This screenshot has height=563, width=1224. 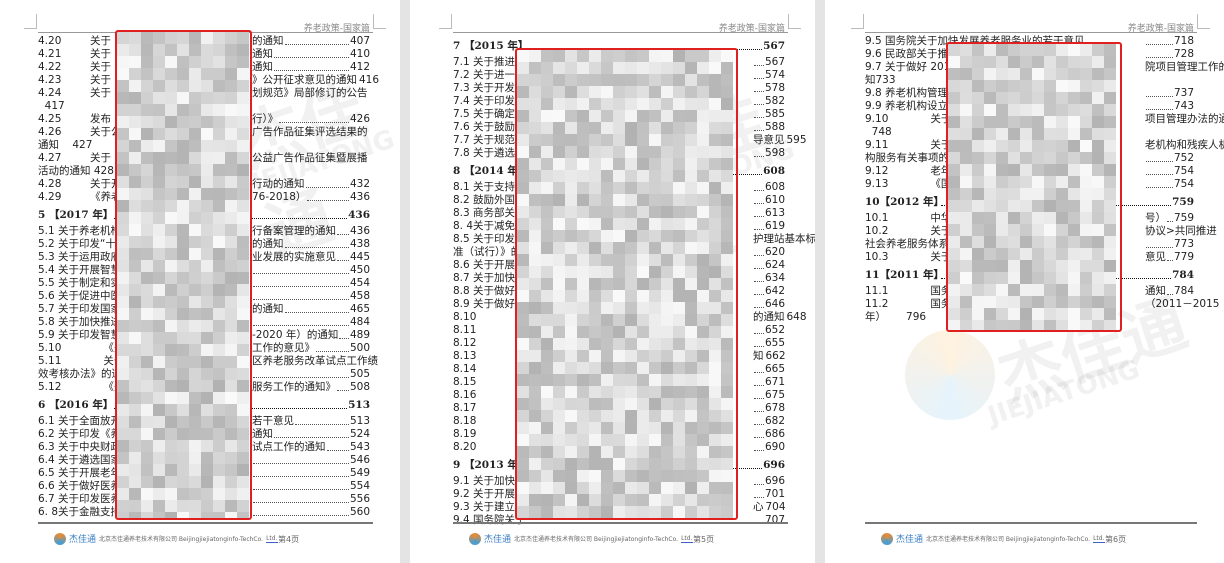 I want to click on toc-entry: 417, so click(x=204, y=106).